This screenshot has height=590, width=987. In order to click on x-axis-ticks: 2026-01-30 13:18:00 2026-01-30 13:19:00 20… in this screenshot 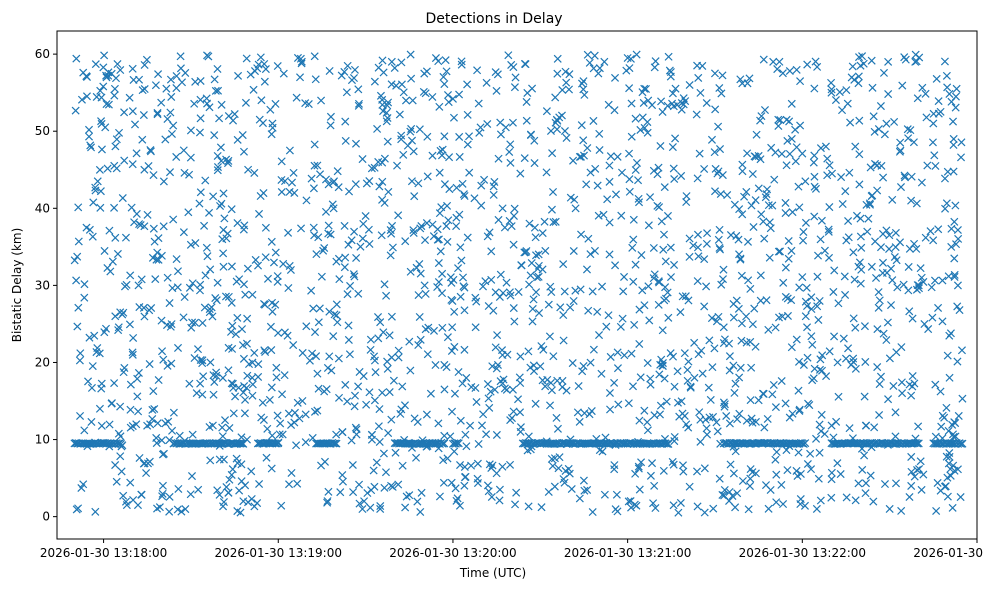, I will do `click(513, 549)`.